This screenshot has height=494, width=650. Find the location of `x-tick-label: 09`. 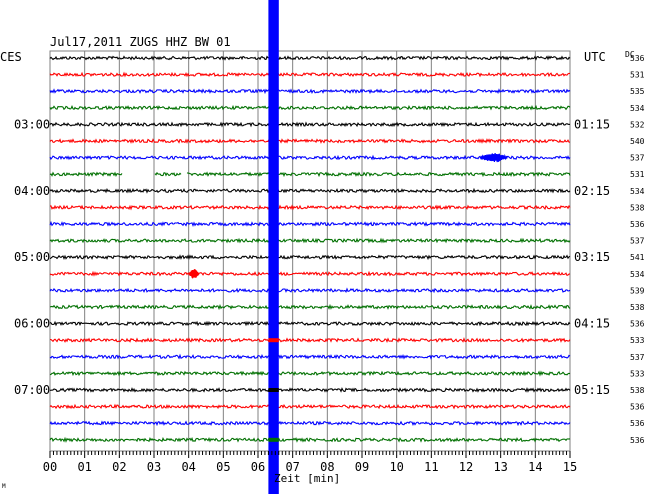

x-tick-label: 09 is located at coordinates (362, 467).